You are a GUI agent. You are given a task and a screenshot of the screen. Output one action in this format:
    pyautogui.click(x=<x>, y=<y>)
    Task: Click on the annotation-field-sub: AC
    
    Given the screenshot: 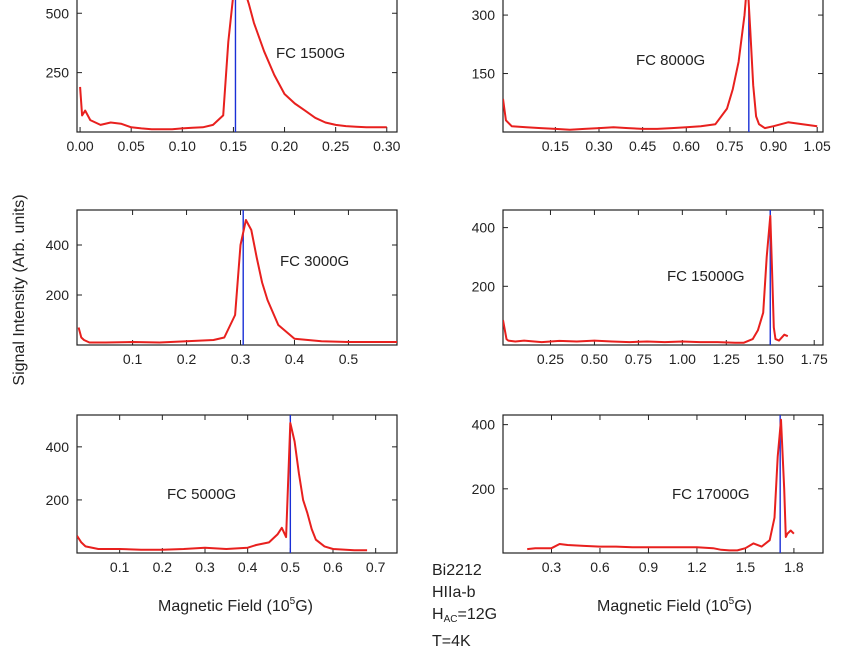 What is the action you would take?
    pyautogui.click(x=450, y=619)
    